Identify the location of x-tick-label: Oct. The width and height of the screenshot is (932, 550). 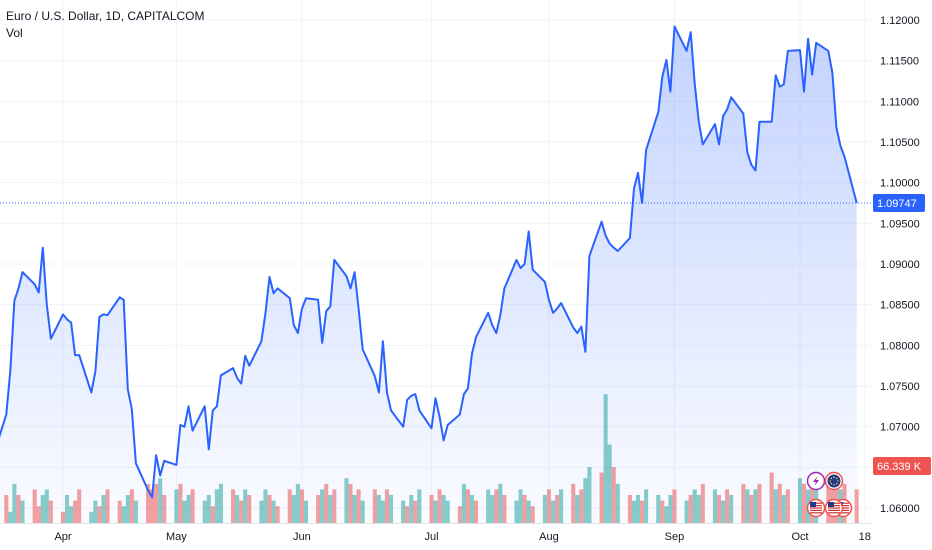
(799, 537).